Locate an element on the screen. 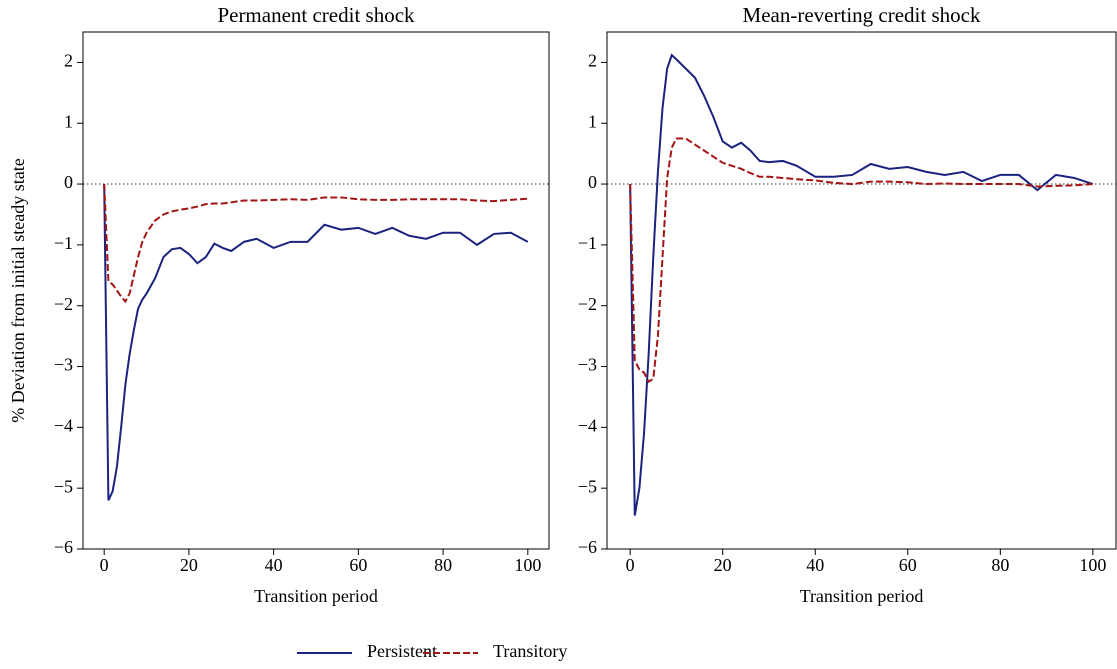 This screenshot has width=1117, height=669. chart-title: Mean-reverting credit shock is located at coordinates (862, 15).